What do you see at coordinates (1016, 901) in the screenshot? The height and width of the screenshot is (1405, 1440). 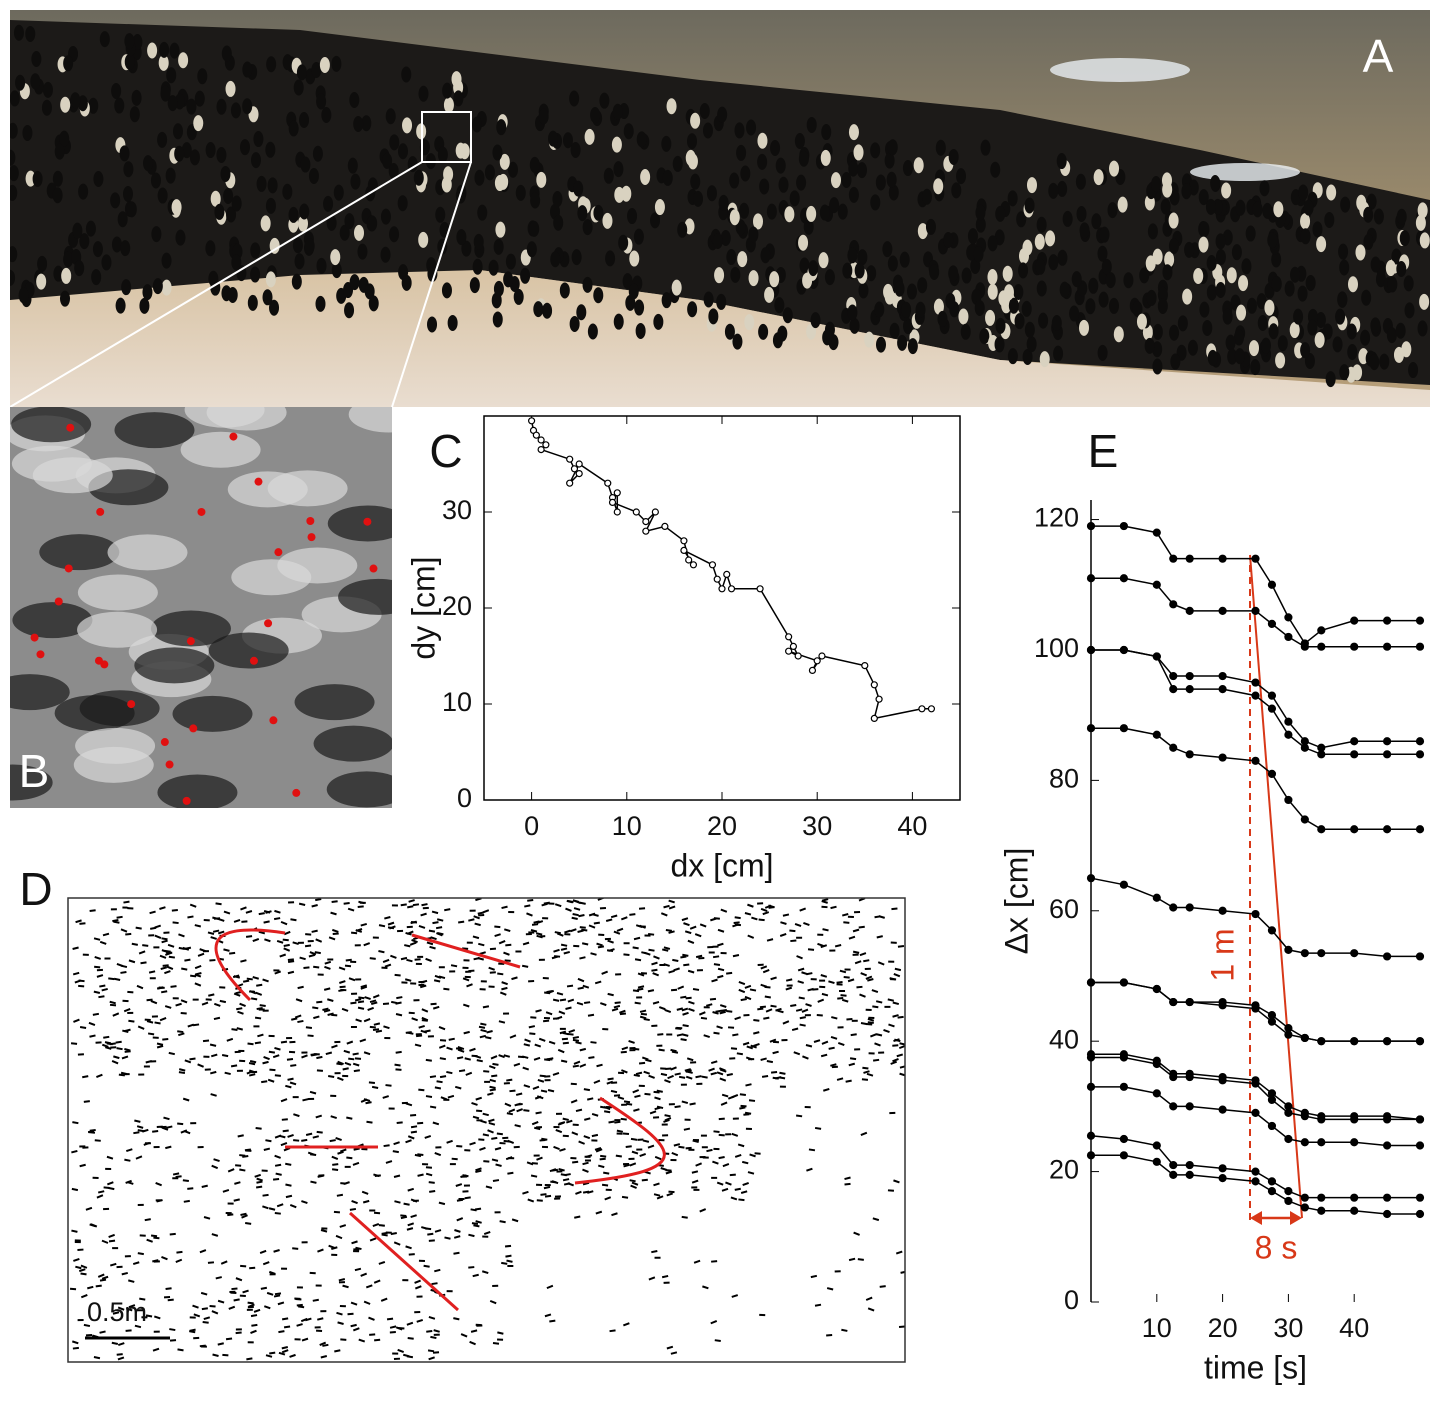 I see `y-axis-label: Δx [cm]` at bounding box center [1016, 901].